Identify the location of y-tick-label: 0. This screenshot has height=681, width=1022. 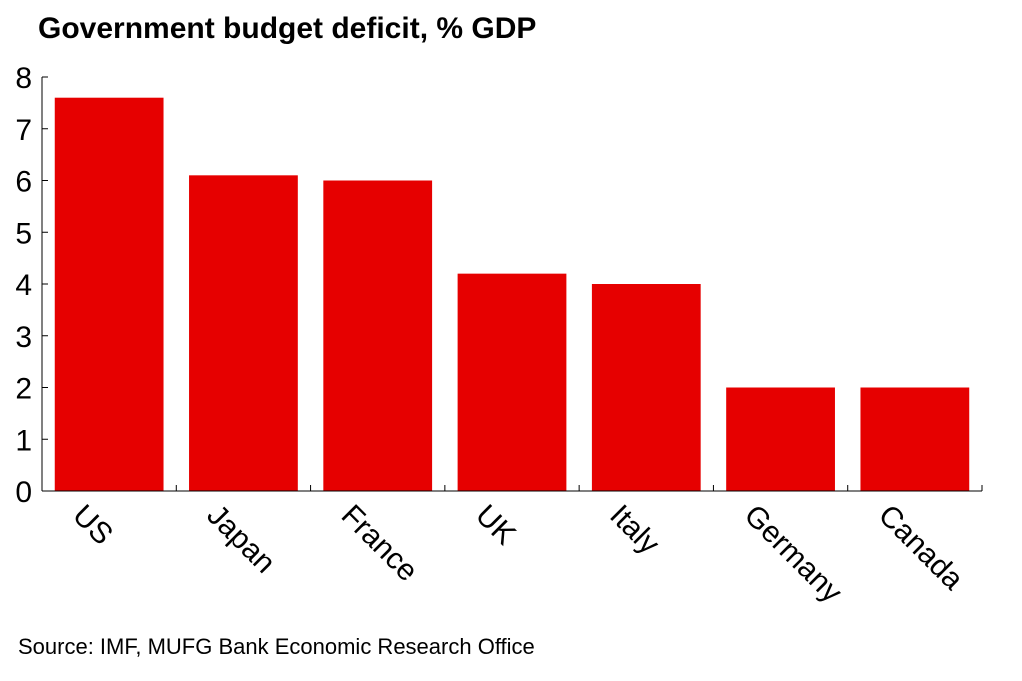
(23, 492).